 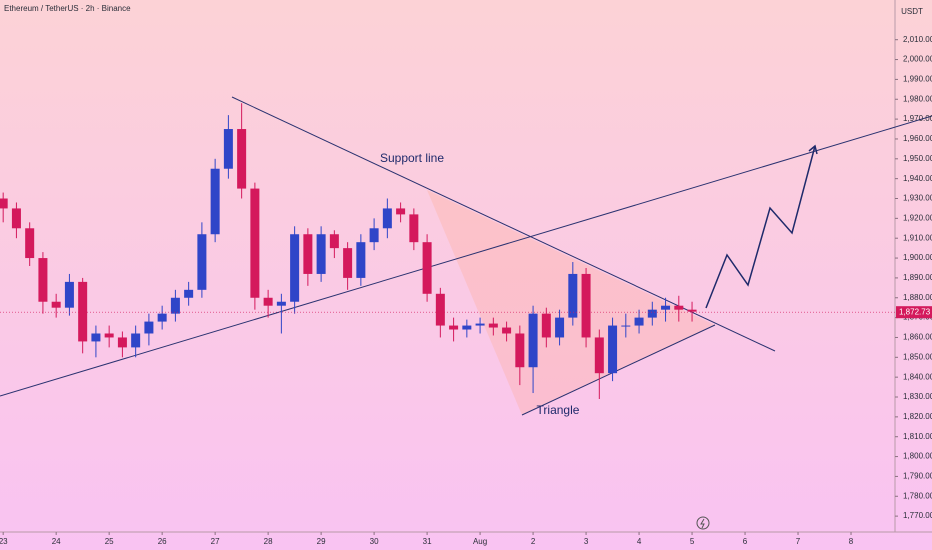 What do you see at coordinates (917, 237) in the screenshot?
I see `y-tick-label: 1,910.00` at bounding box center [917, 237].